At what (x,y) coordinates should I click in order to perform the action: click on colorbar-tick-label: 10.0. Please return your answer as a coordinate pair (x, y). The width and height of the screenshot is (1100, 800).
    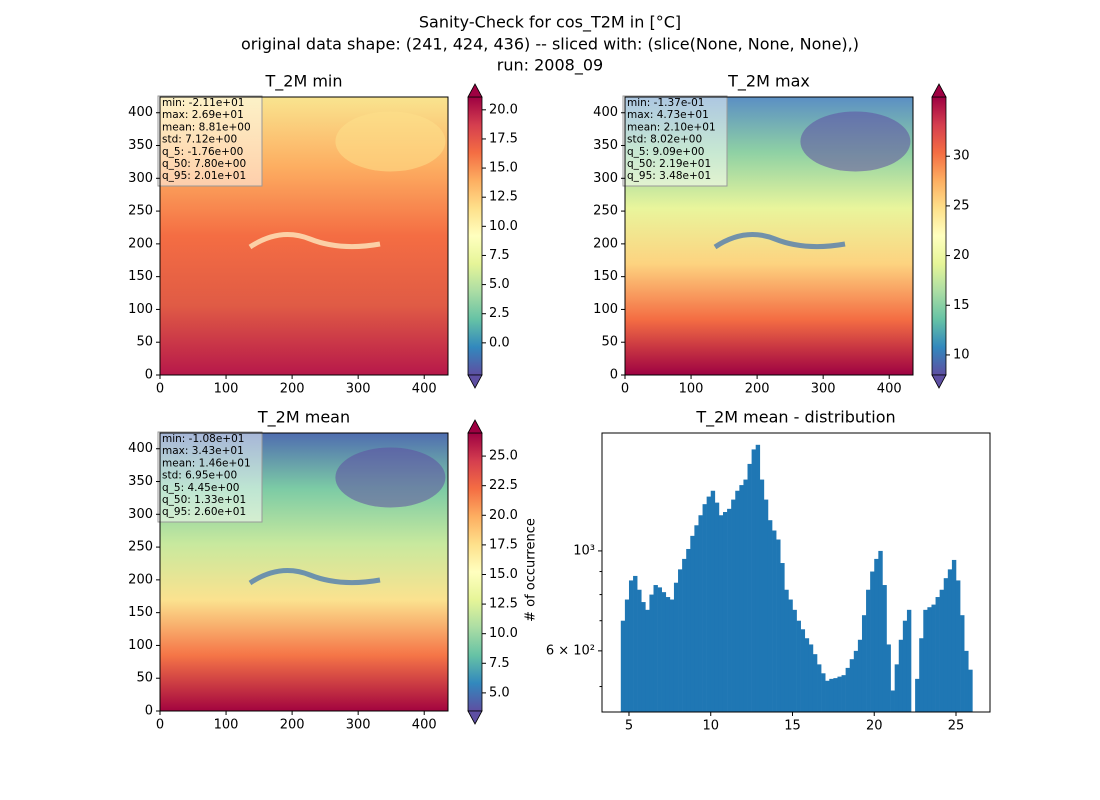
    Looking at the image, I should click on (503, 633).